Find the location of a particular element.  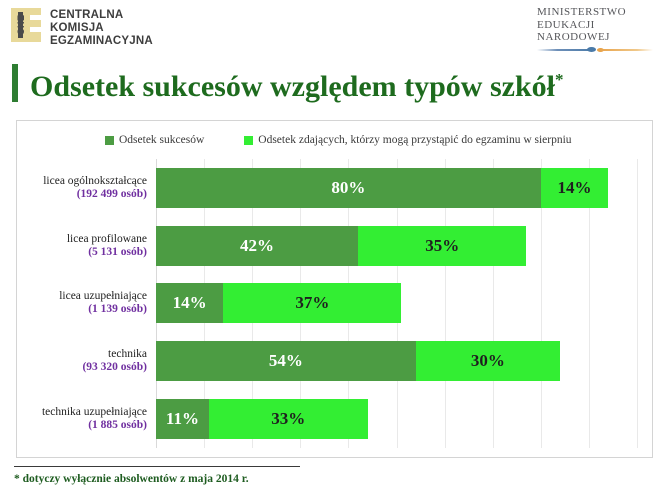

bar-segment-secondary-label: 33% is located at coordinates (288, 419).